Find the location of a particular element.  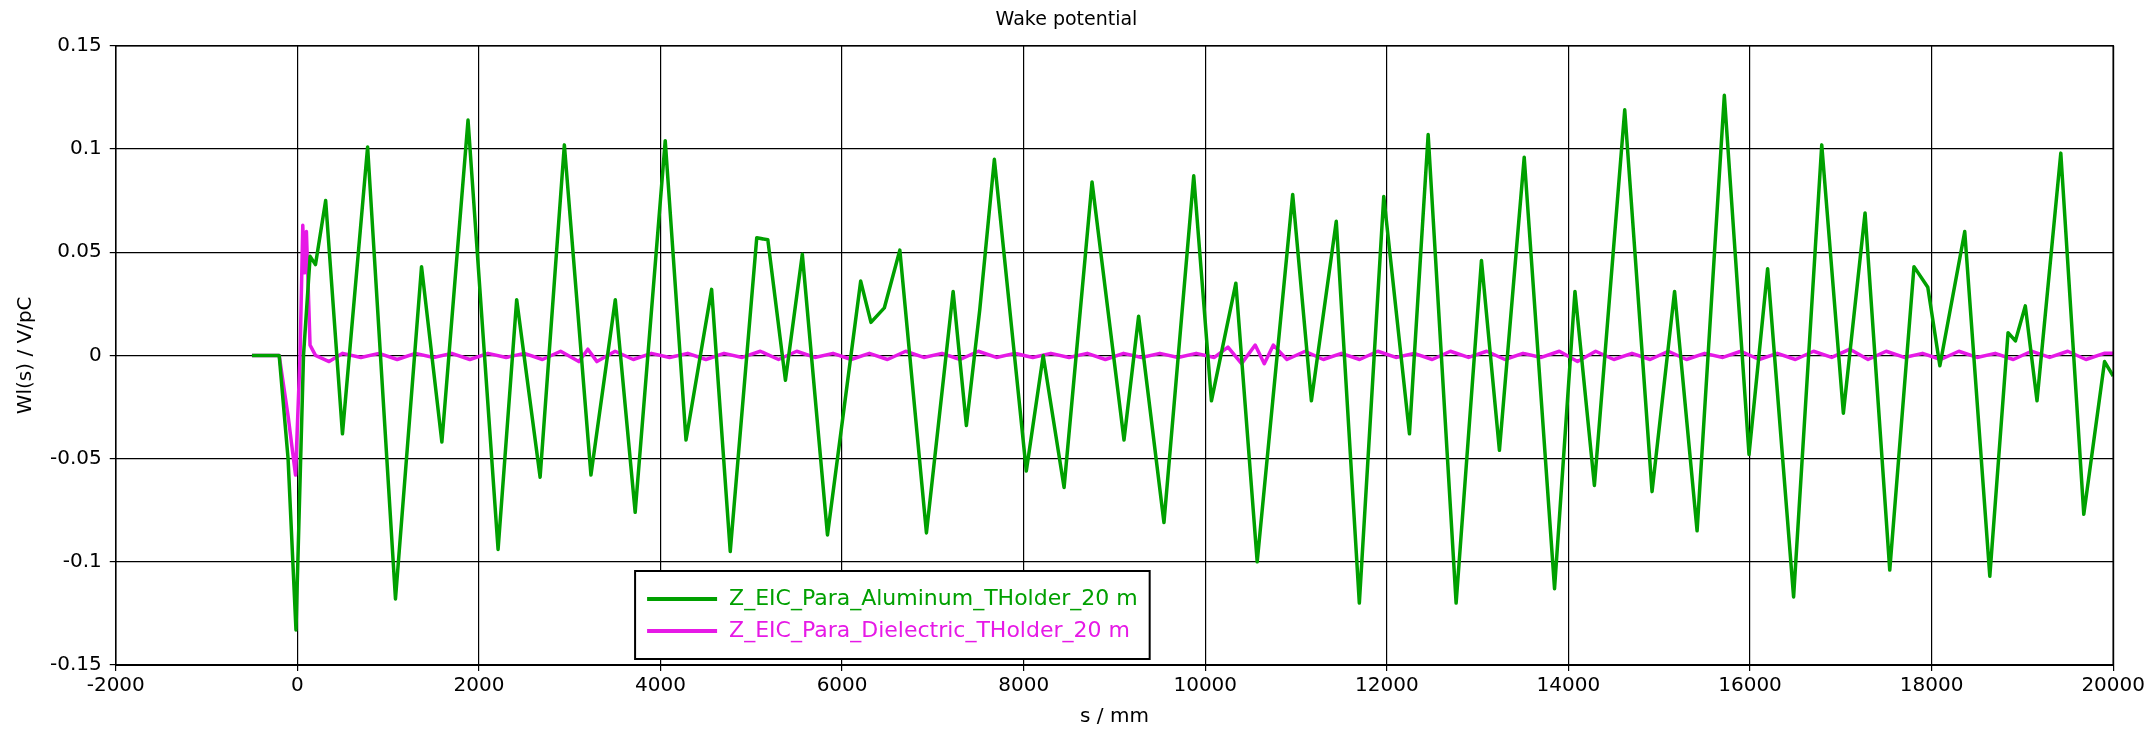

x-tick-label: 10000 is located at coordinates (1205, 684).